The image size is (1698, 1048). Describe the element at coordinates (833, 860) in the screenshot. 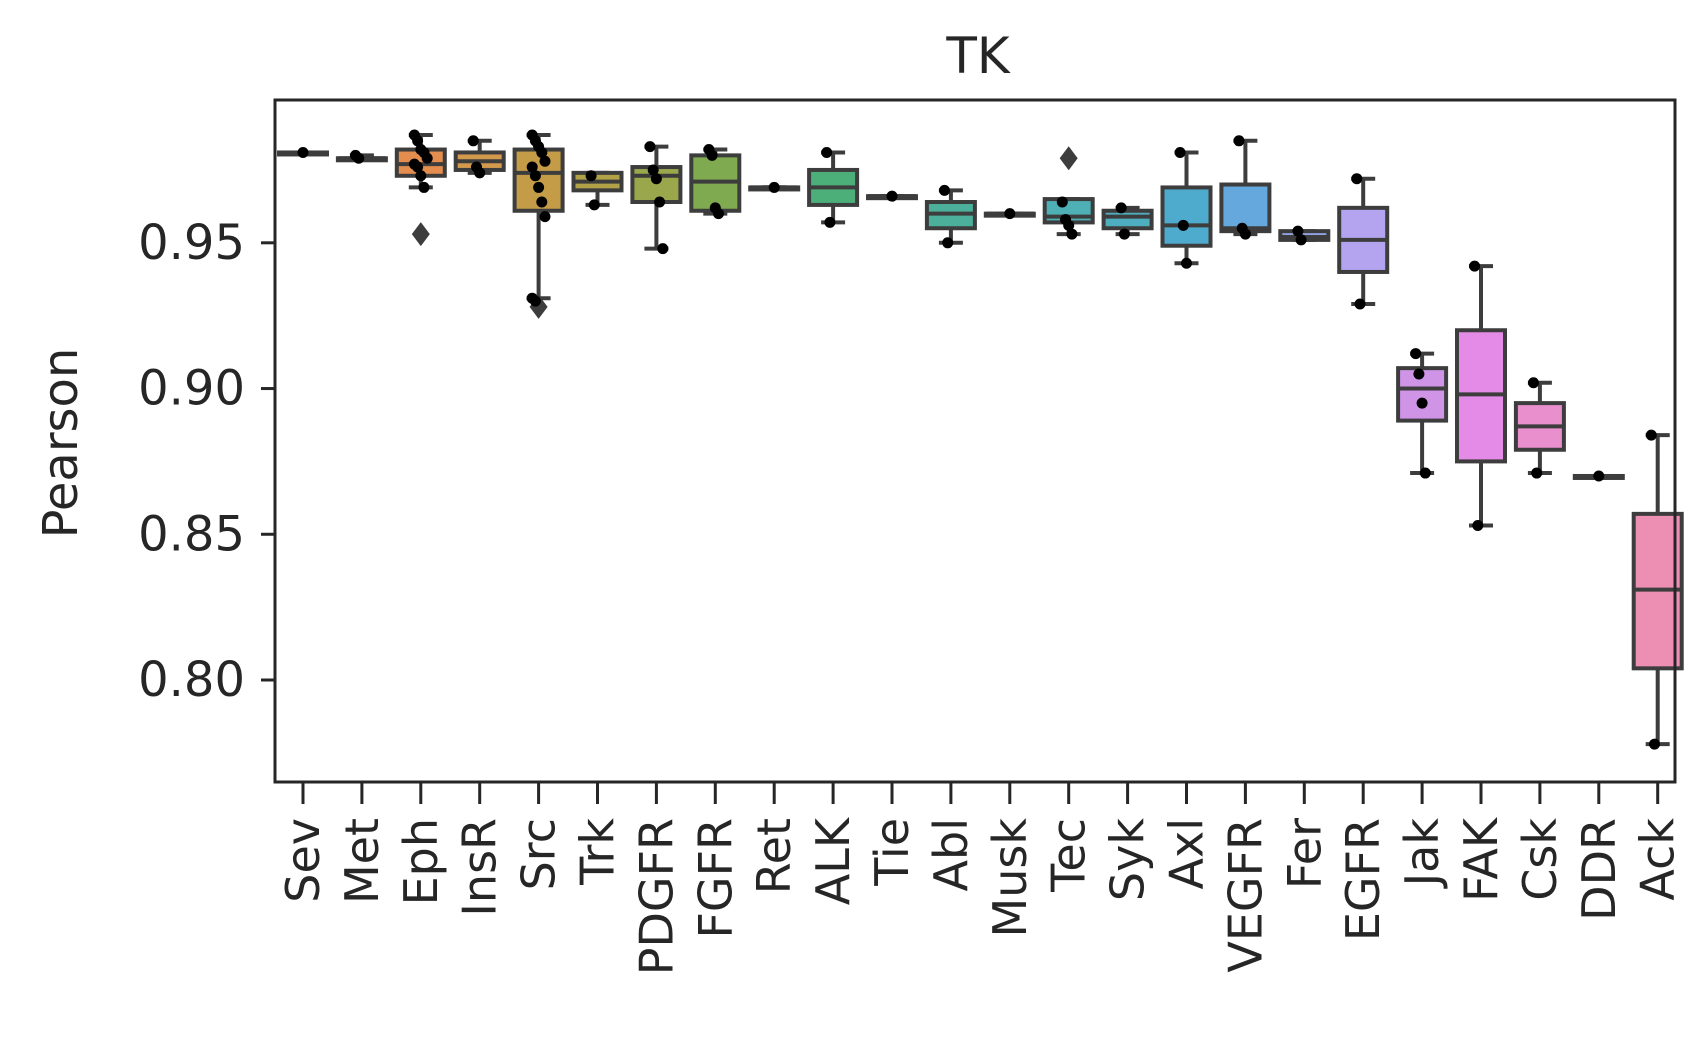

I see `x-tick-label: ALK` at that location.